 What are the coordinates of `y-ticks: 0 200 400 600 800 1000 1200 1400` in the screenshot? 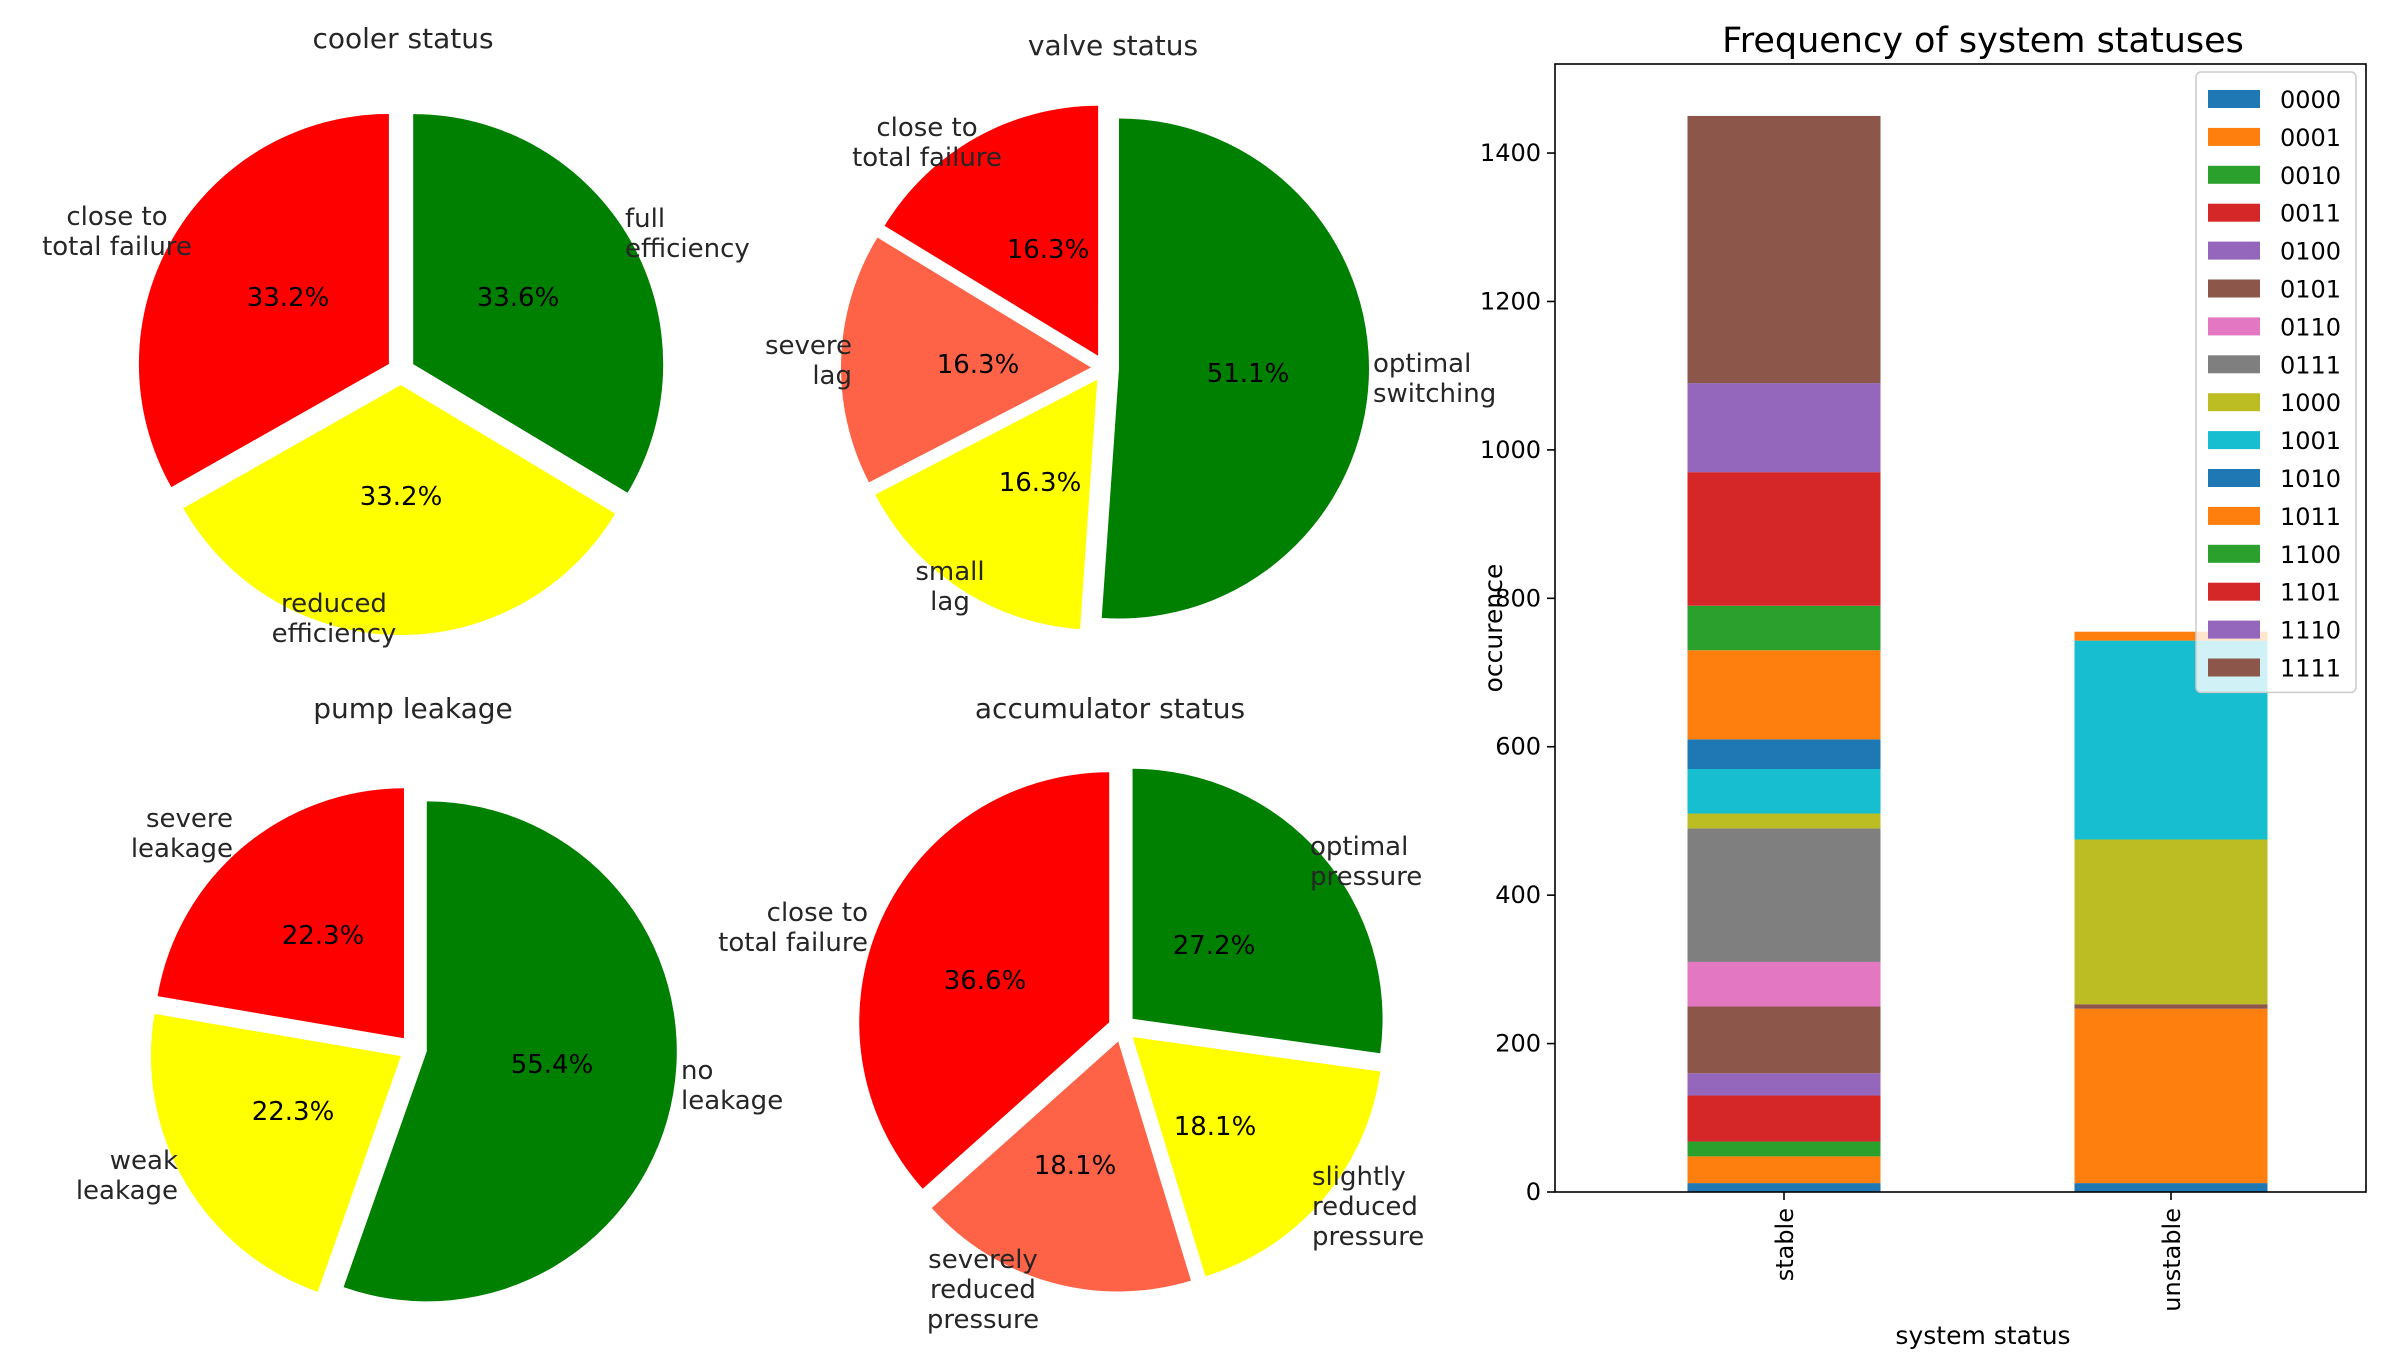 It's located at (1517, 672).